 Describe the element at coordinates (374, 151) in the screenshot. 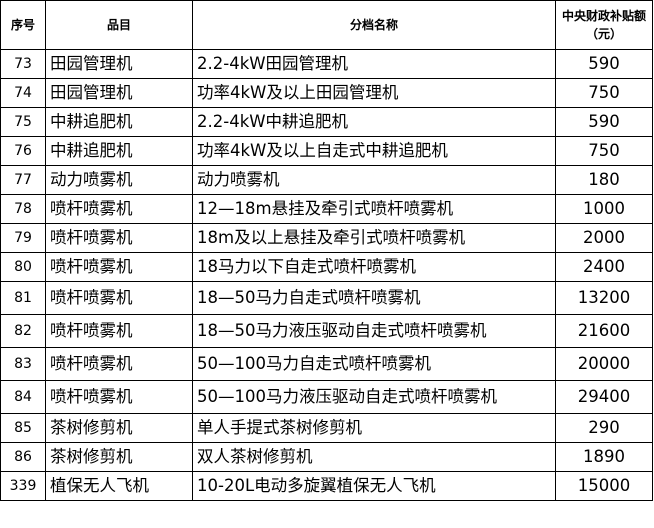

I see `cell-name: 功率4kW及以上自走式中耕追肥机` at that location.